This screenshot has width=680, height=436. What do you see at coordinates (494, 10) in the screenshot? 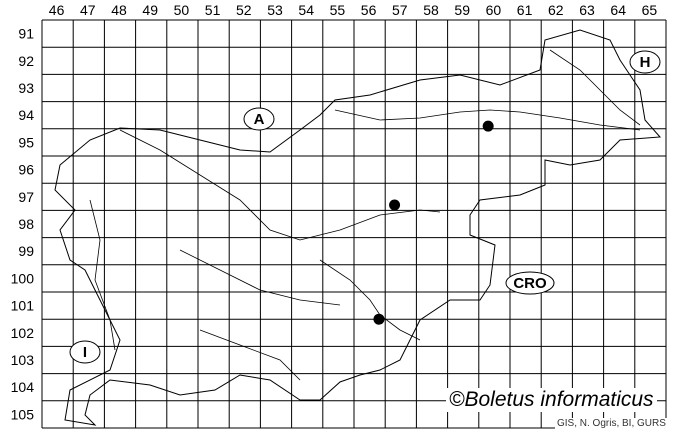
I see `column-label: 60` at bounding box center [494, 10].